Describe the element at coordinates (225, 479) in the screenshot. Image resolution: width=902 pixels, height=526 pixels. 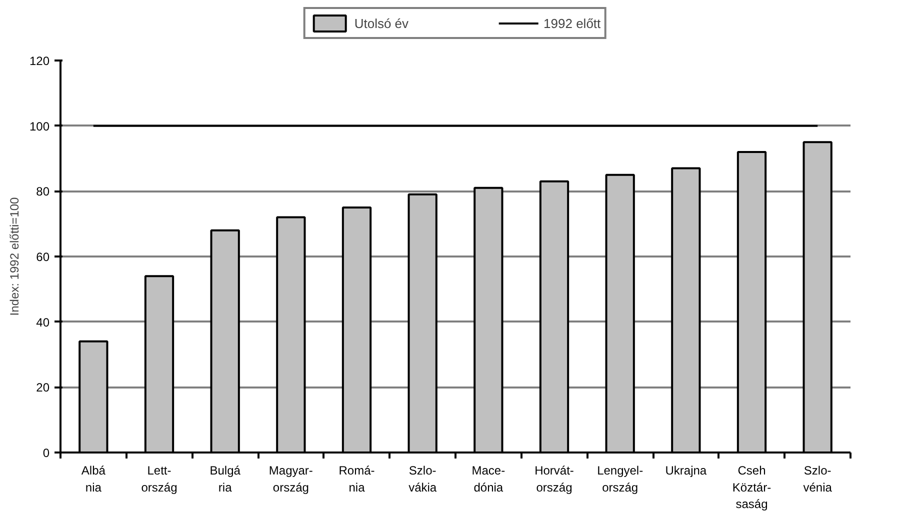
I see `x-tick-label: Bulgá ria` at that location.